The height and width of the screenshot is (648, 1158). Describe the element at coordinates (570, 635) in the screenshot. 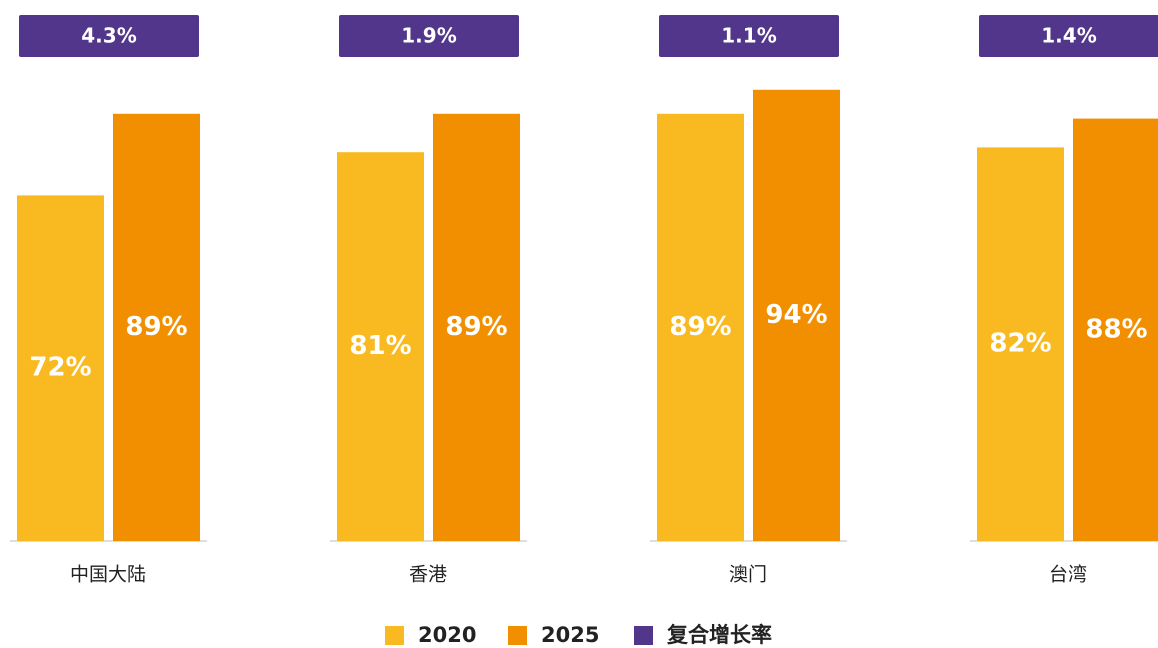

I see `legend-label: 2025` at that location.